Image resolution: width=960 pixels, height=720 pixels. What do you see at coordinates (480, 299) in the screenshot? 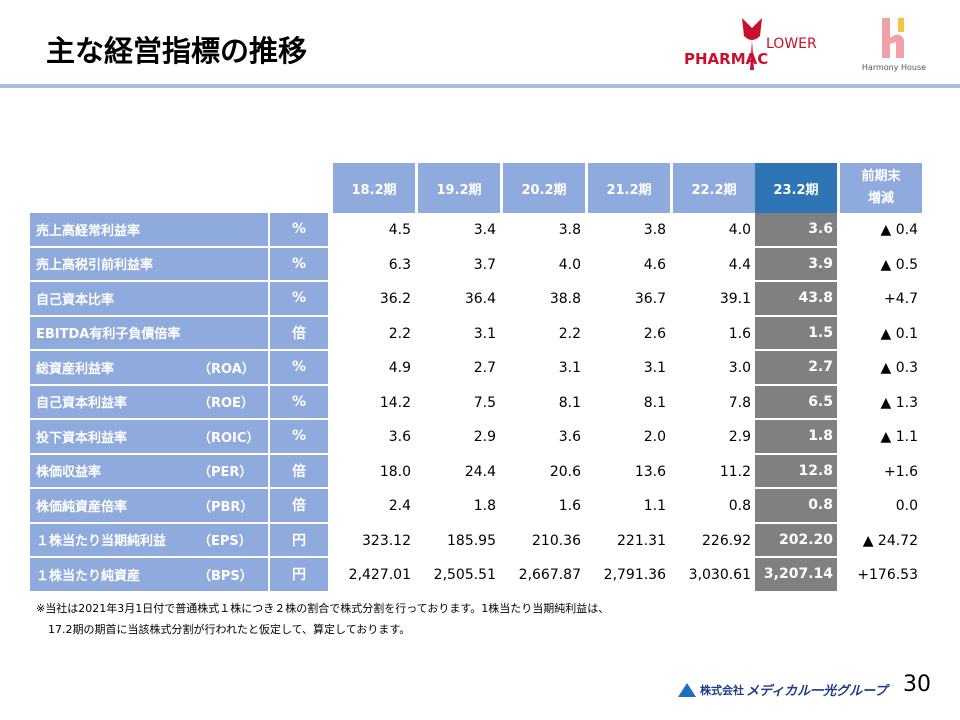
I see `value-cell: 36.4` at bounding box center [480, 299].